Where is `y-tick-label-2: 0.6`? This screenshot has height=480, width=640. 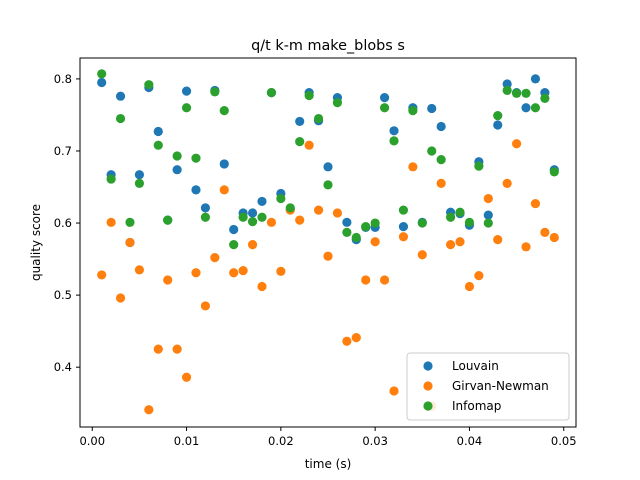 y-tick-label-2: 0.6 is located at coordinates (63, 223).